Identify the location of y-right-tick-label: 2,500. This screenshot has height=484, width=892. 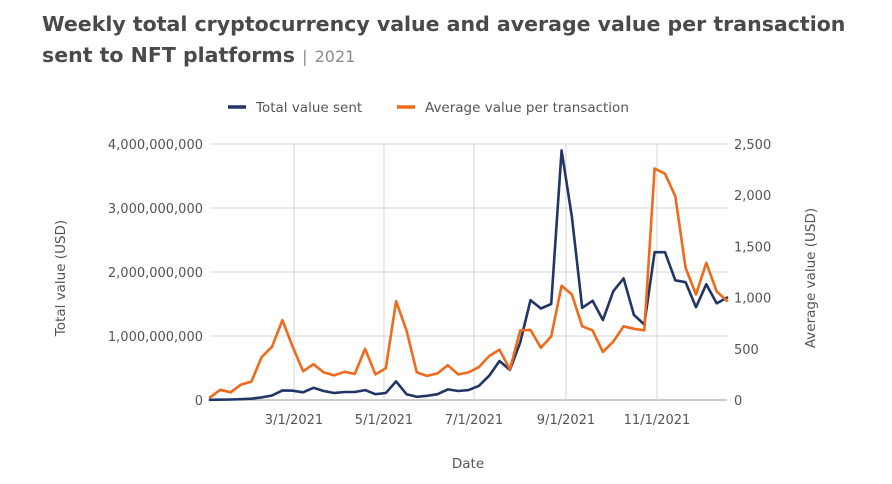
(752, 145).